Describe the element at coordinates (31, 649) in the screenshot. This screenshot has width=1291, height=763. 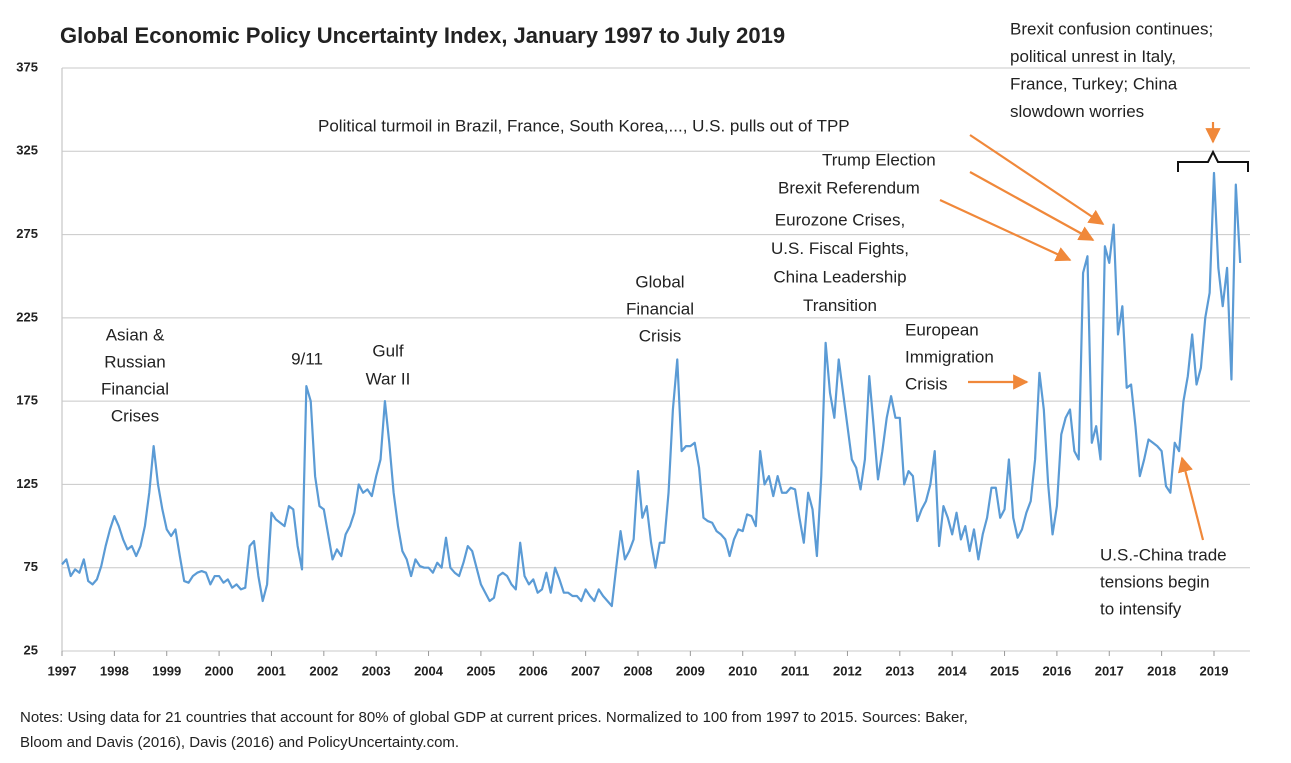
I see `y-tick-label: 25` at that location.